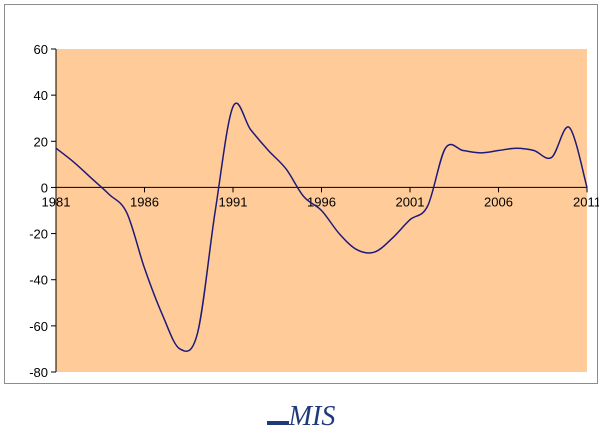 The width and height of the screenshot is (602, 434). I want to click on x-tick-label: 1986, so click(144, 201).